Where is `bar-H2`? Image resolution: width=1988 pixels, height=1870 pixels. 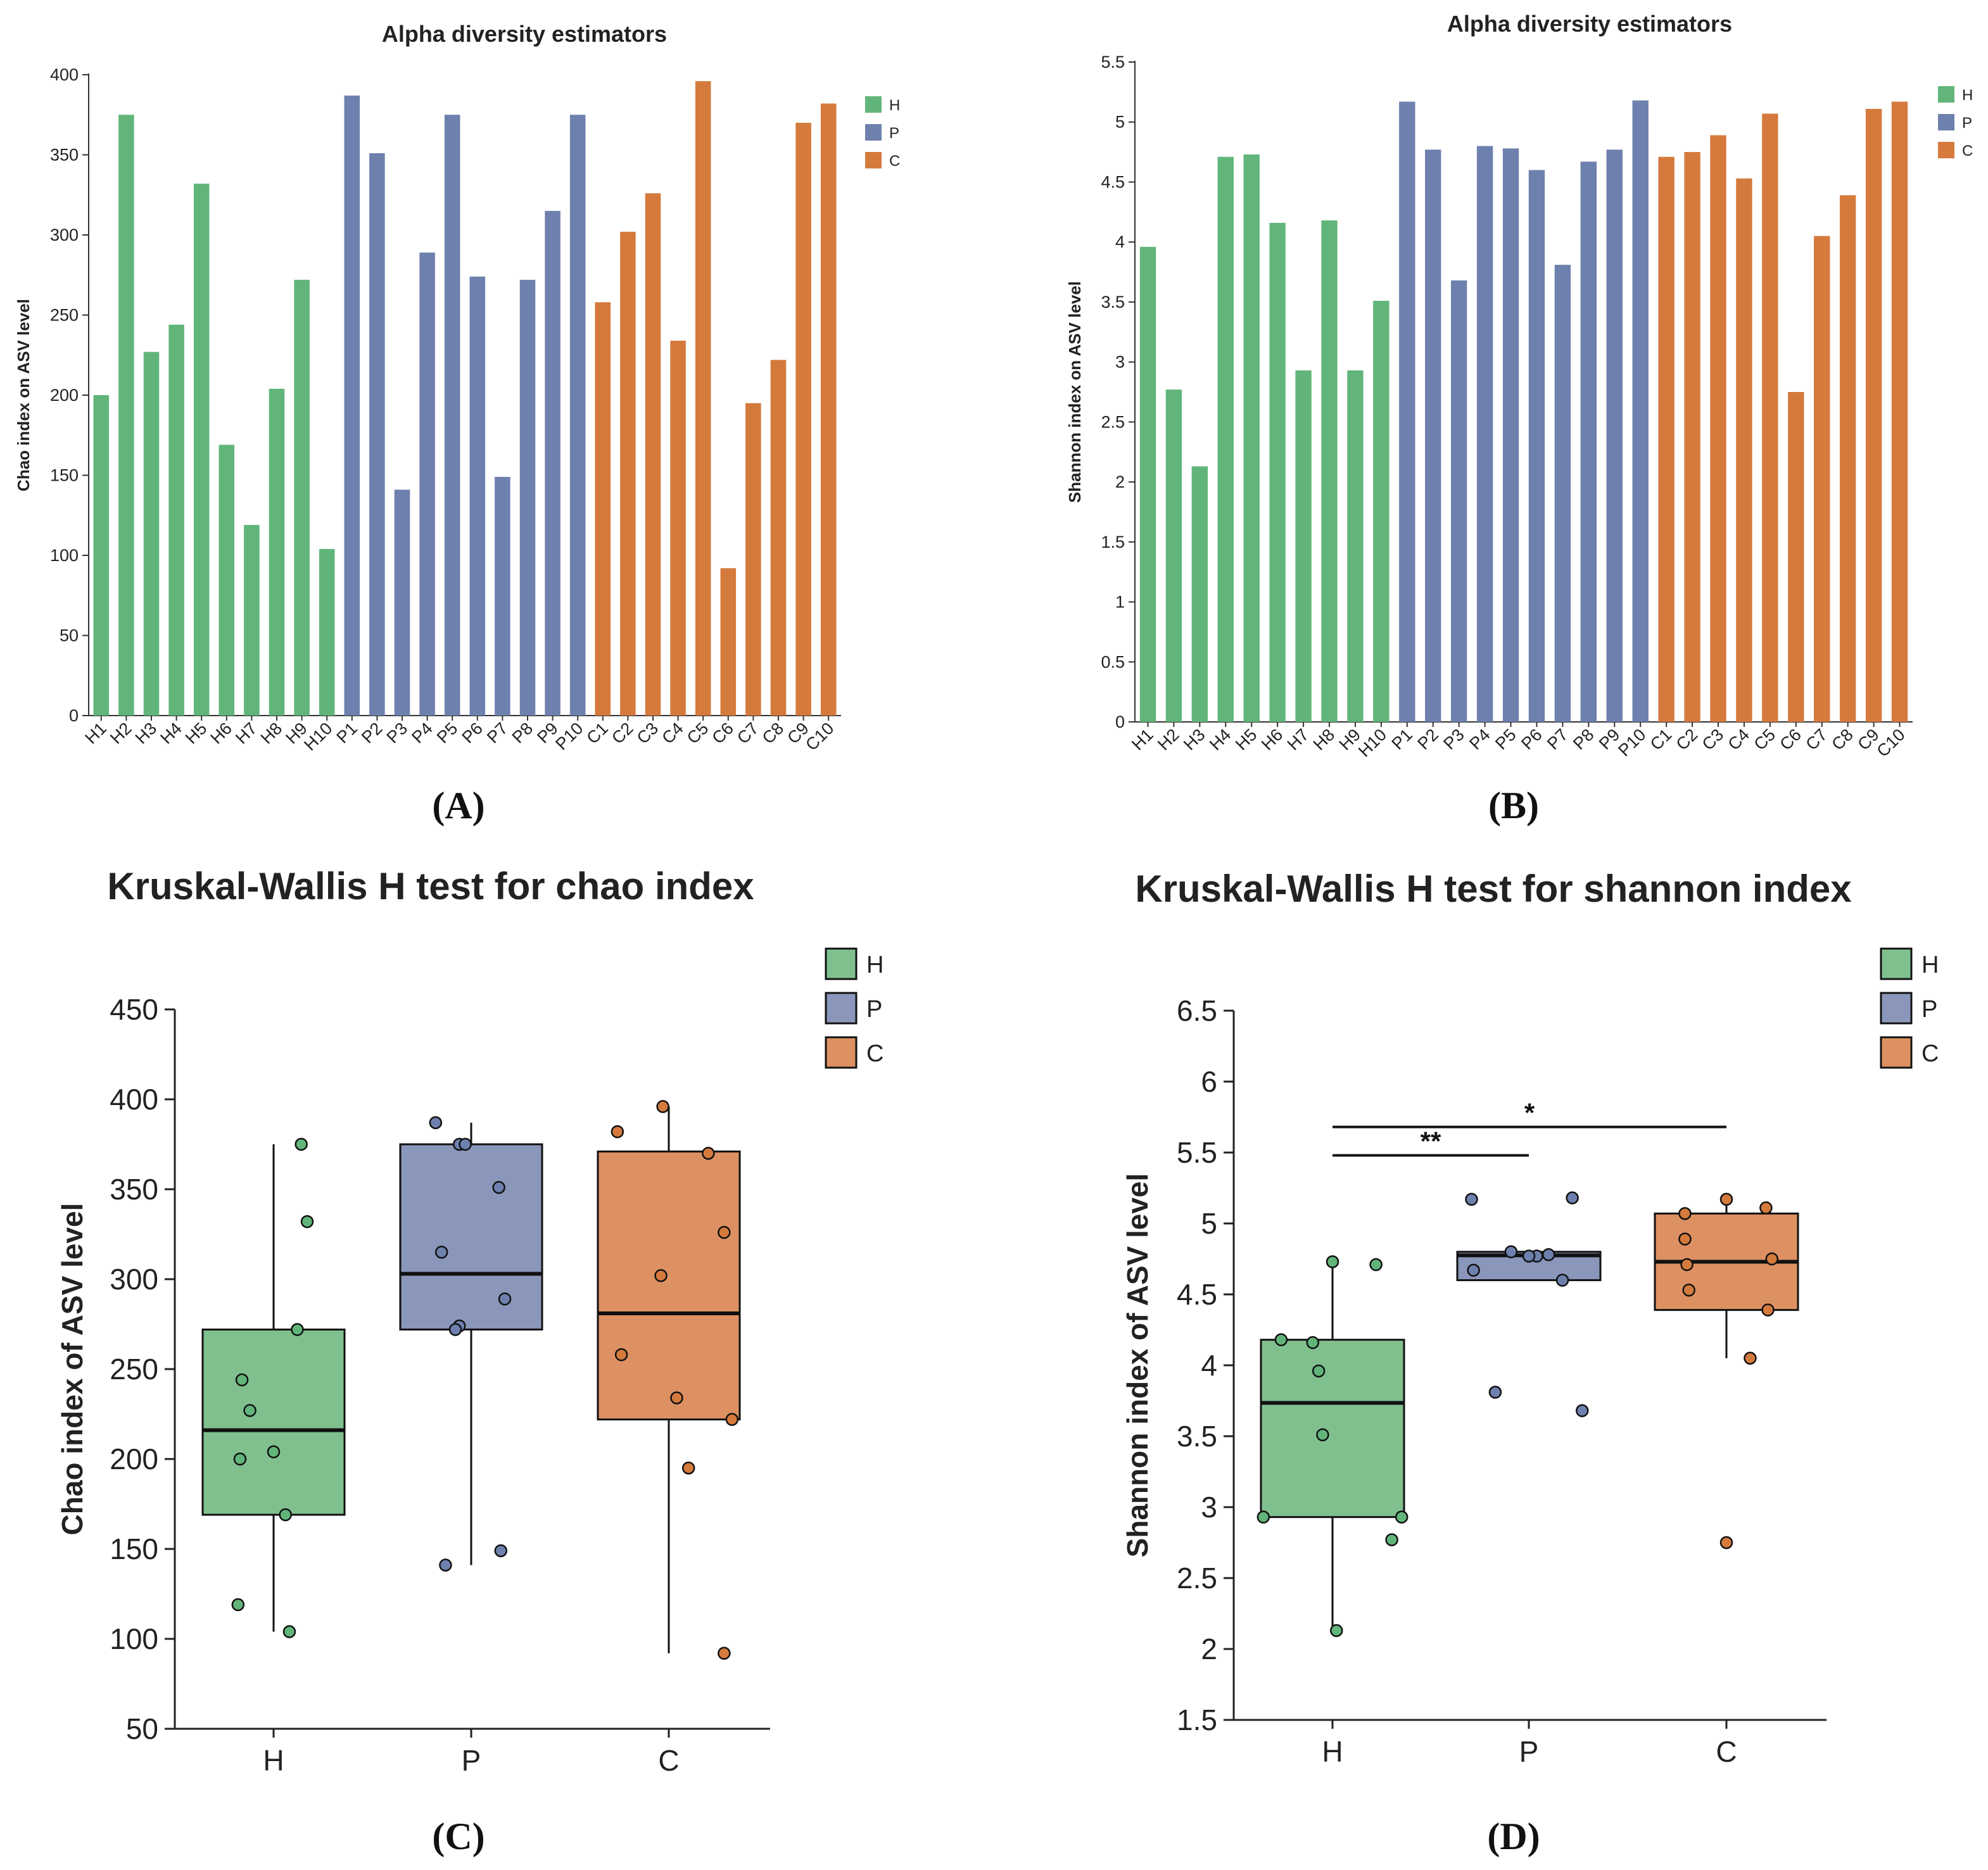 bar-H2 is located at coordinates (1174, 555).